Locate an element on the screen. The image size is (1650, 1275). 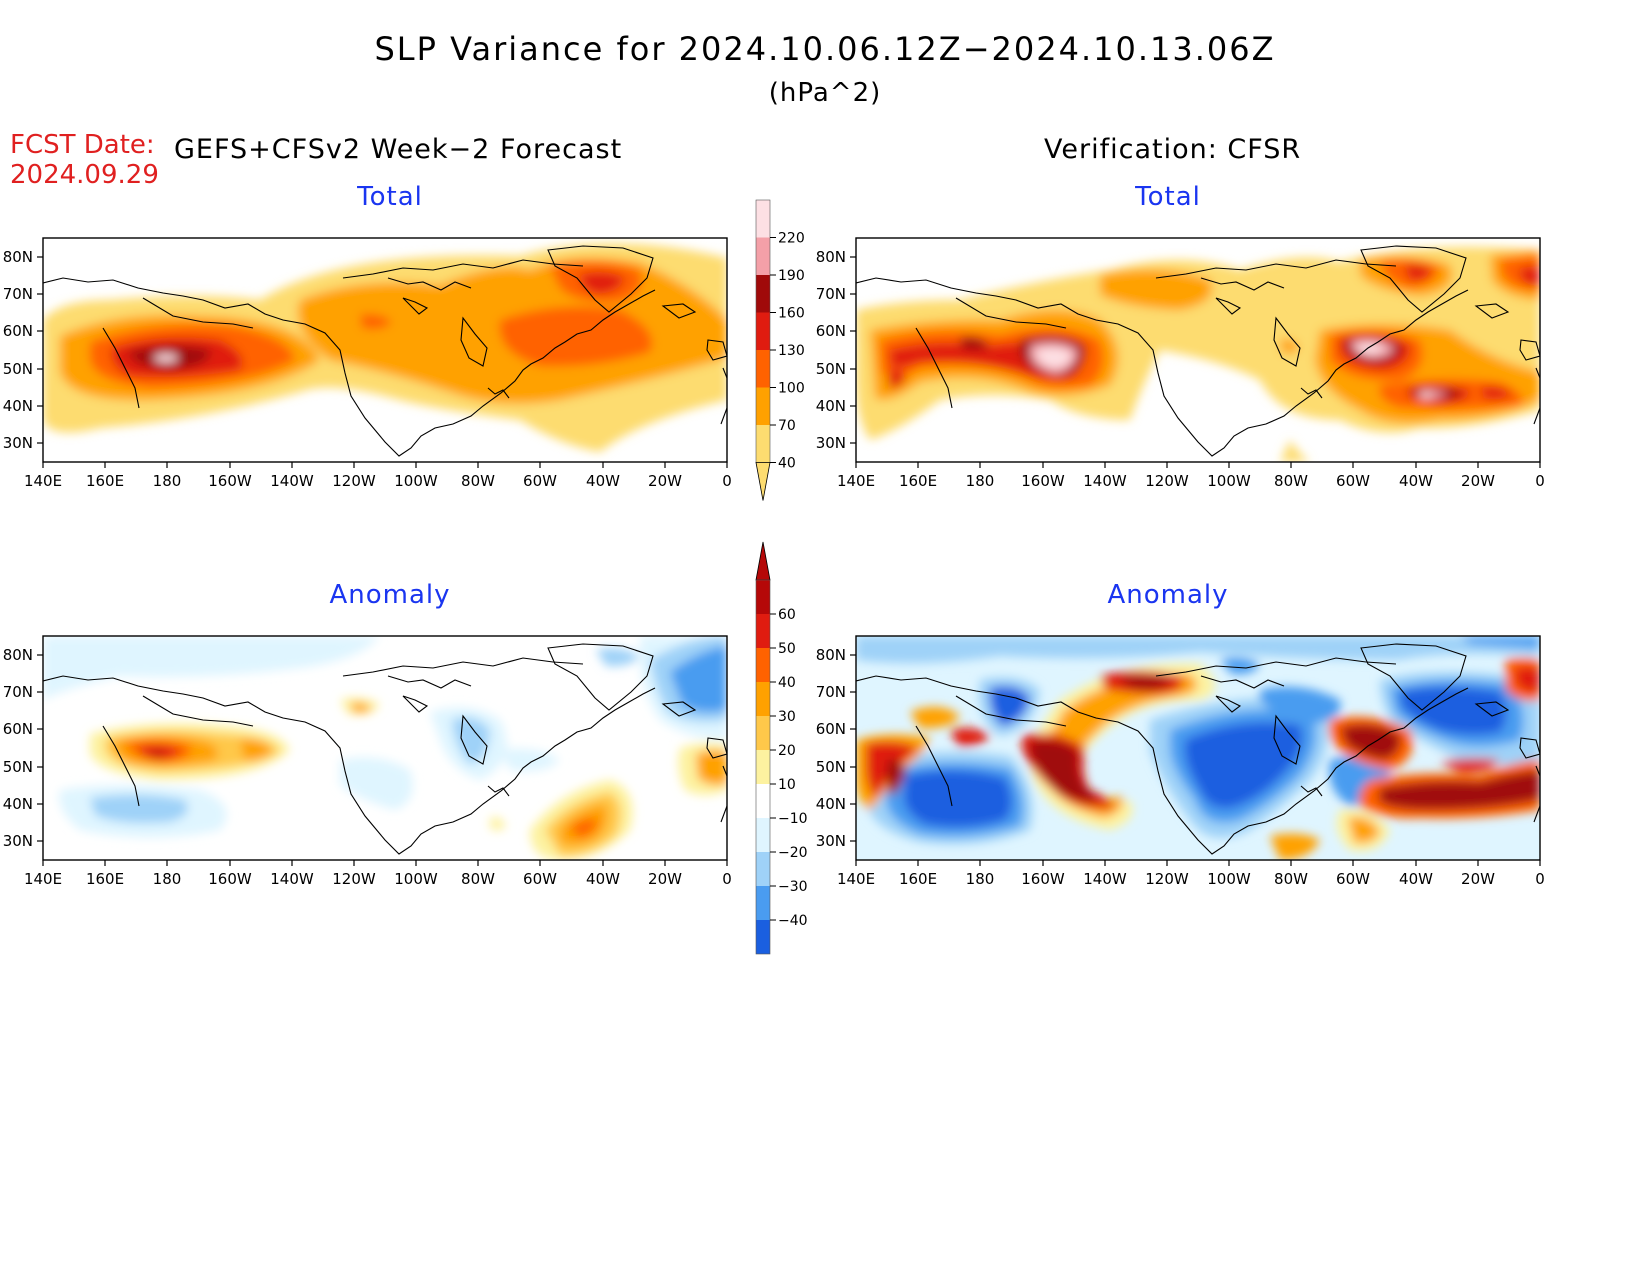
fcst-date: 2024.09.29 is located at coordinates (84, 175).